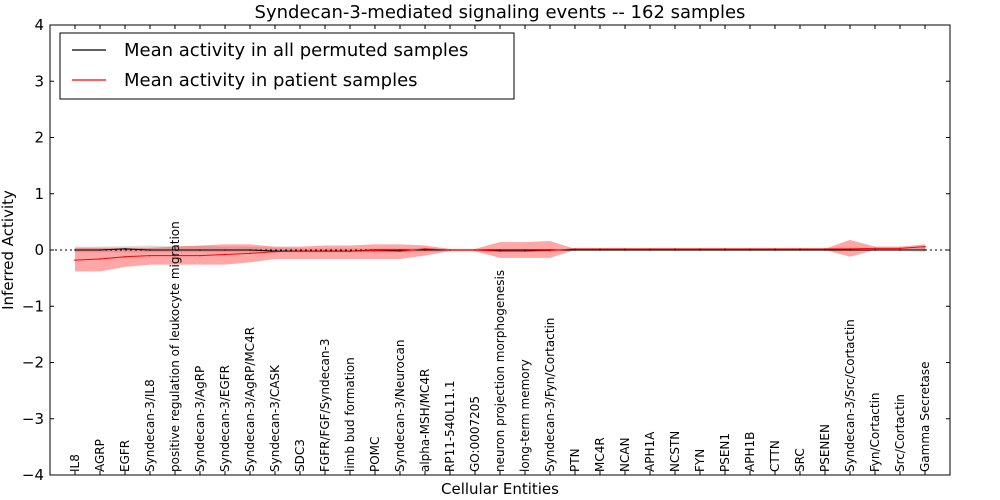  Describe the element at coordinates (8, 250) in the screenshot. I see `y-axis-label: Inferred Activity` at that location.